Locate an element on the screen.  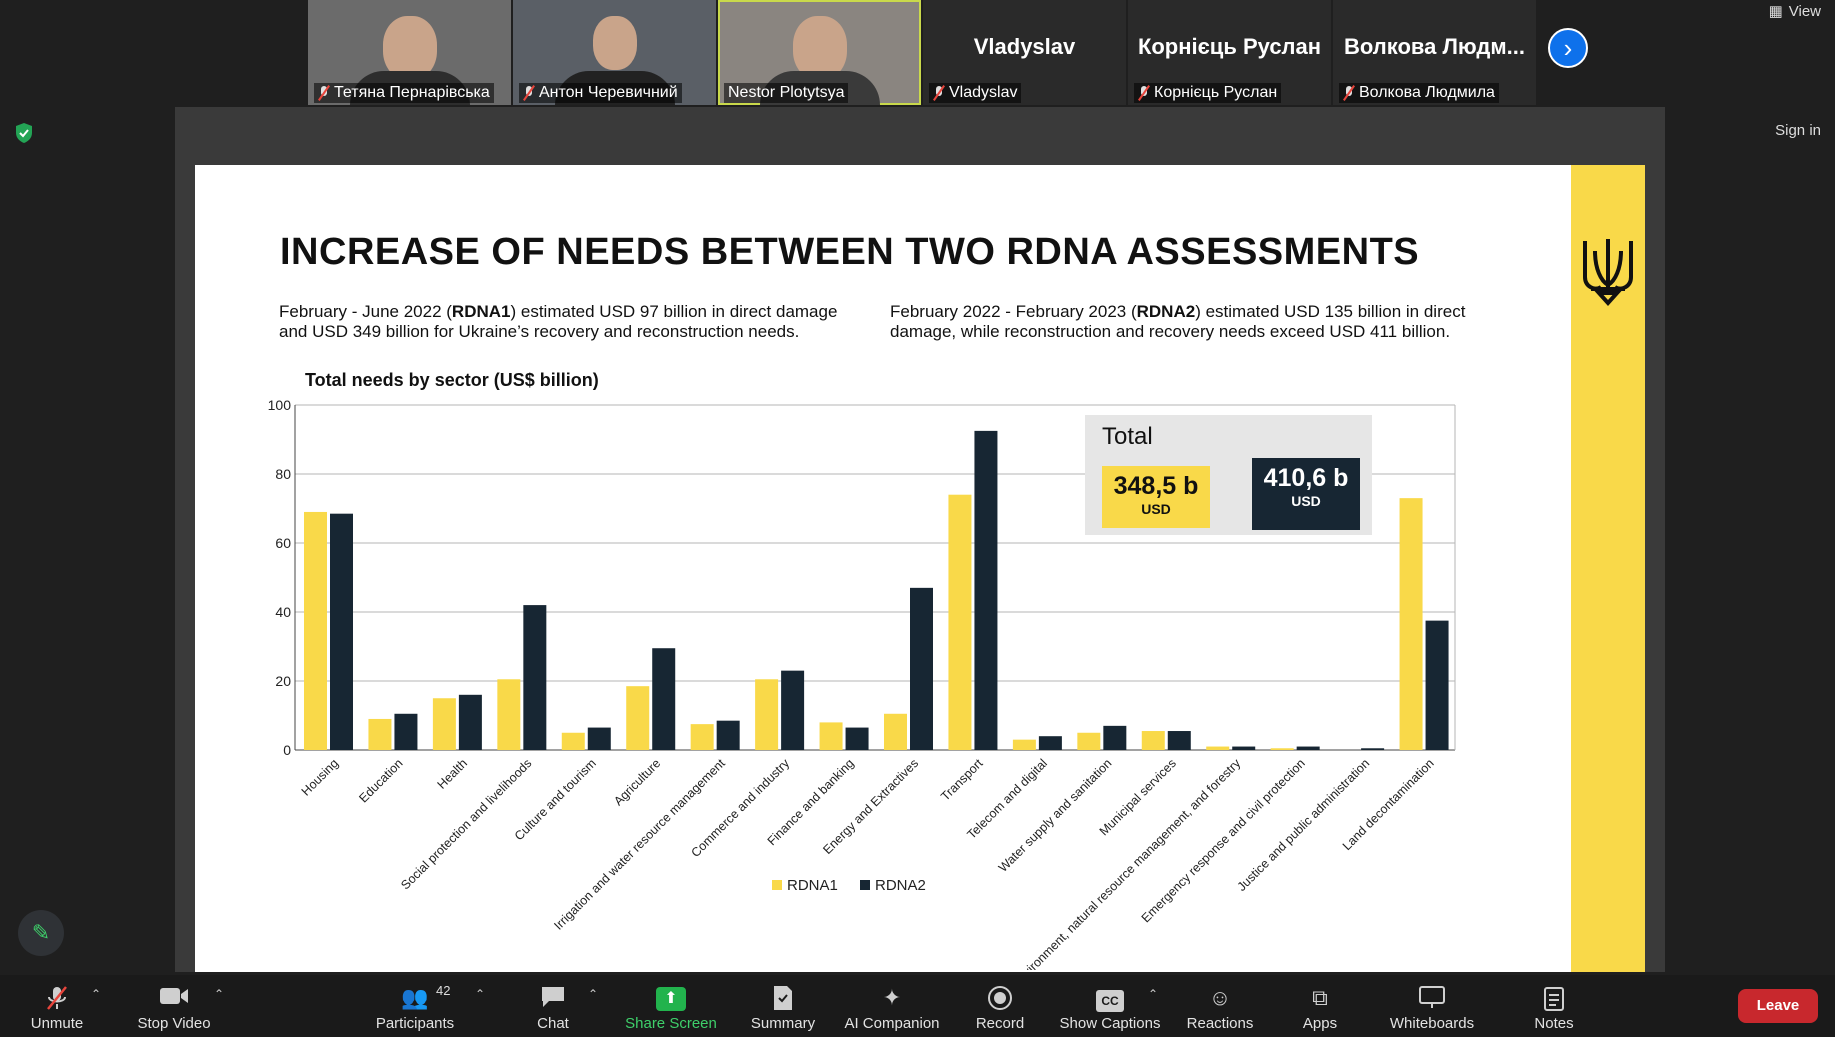
notes-button: Notes is located at coordinates (1554, 1008).